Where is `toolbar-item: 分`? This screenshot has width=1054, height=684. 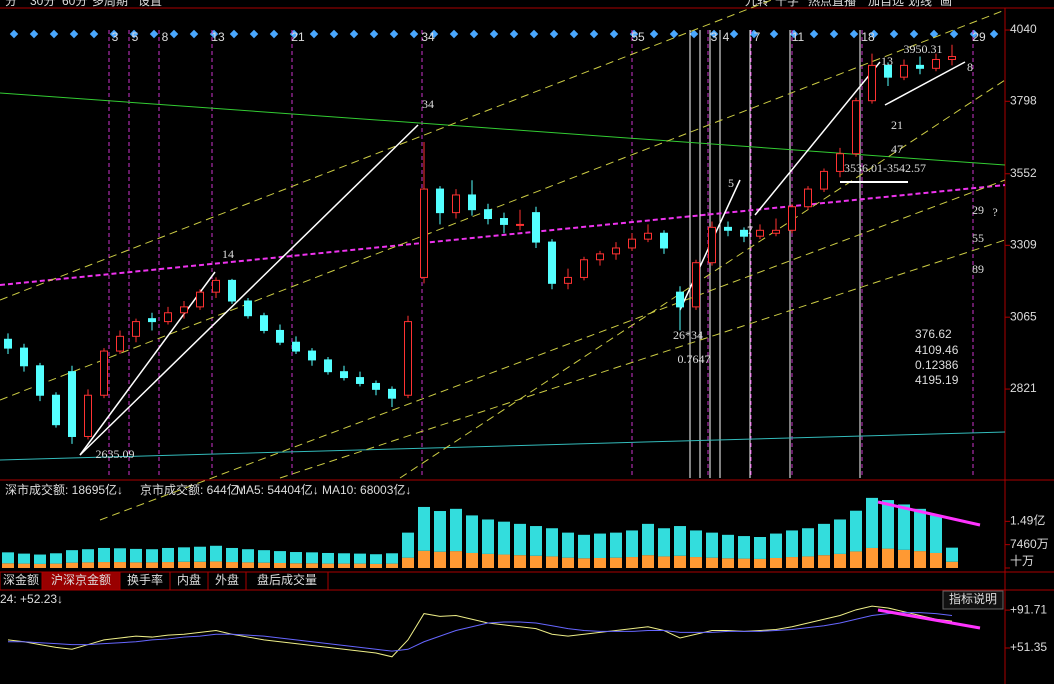 toolbar-item: 分 is located at coordinates (11, 4).